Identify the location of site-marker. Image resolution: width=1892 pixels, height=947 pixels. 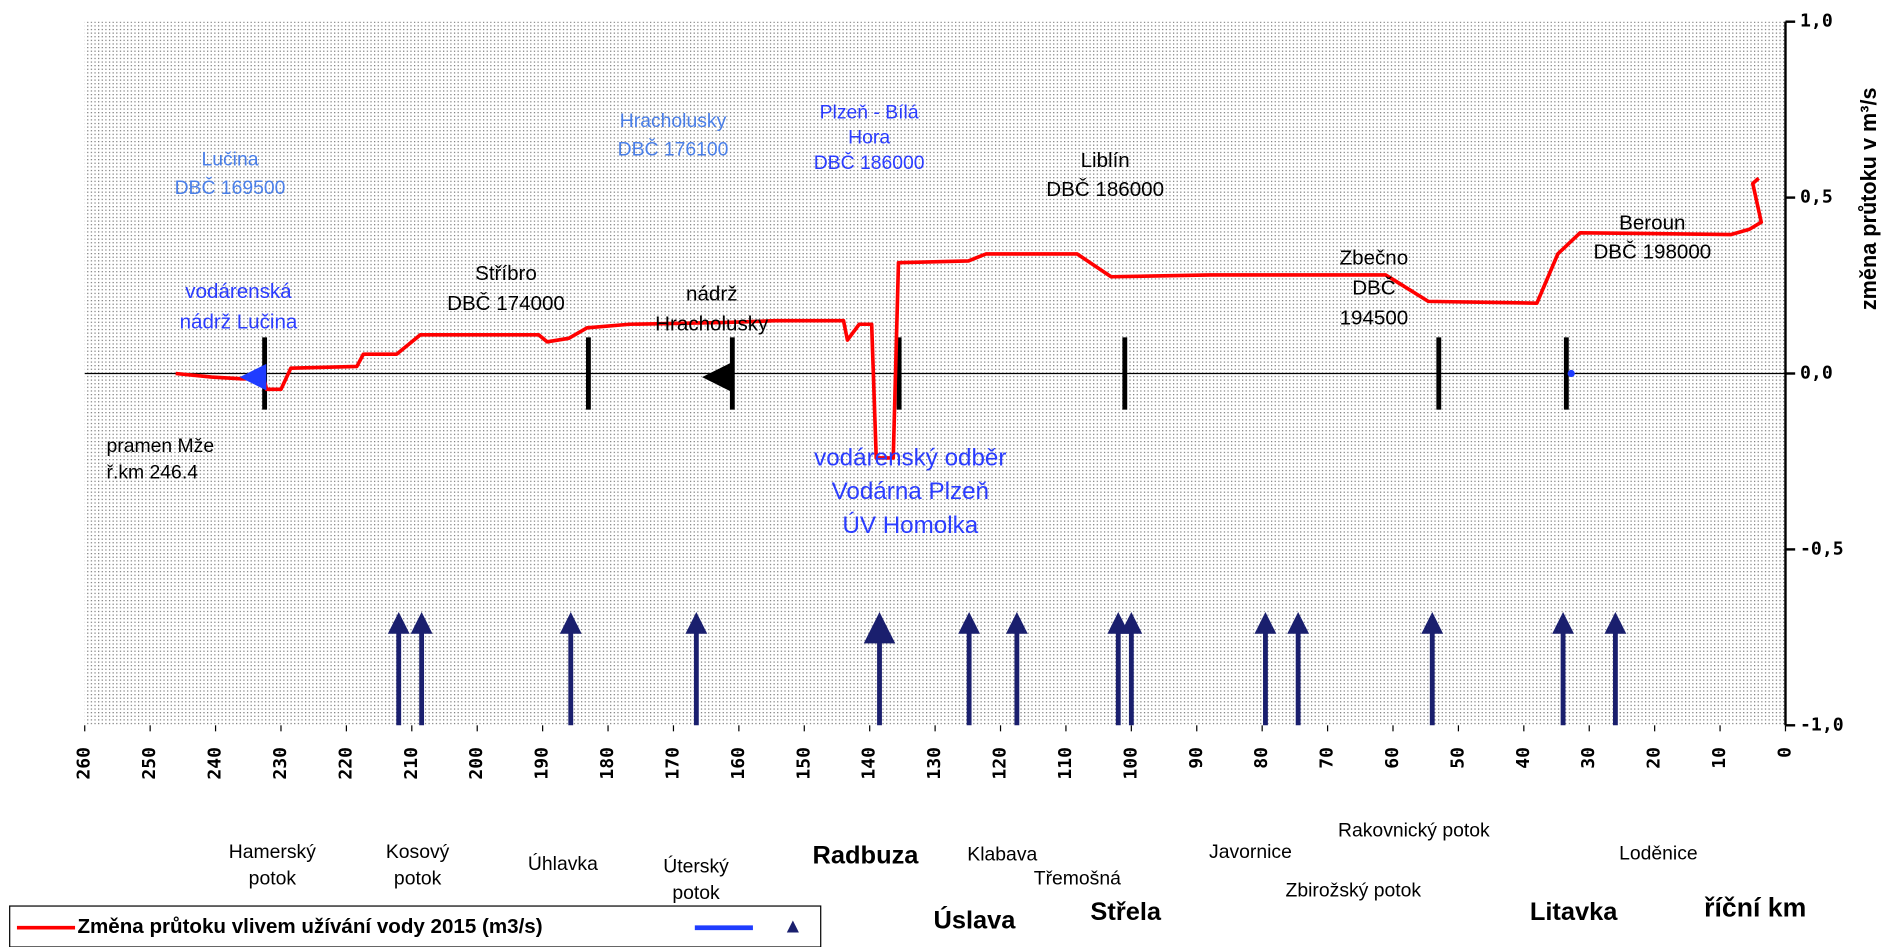
(1571, 373).